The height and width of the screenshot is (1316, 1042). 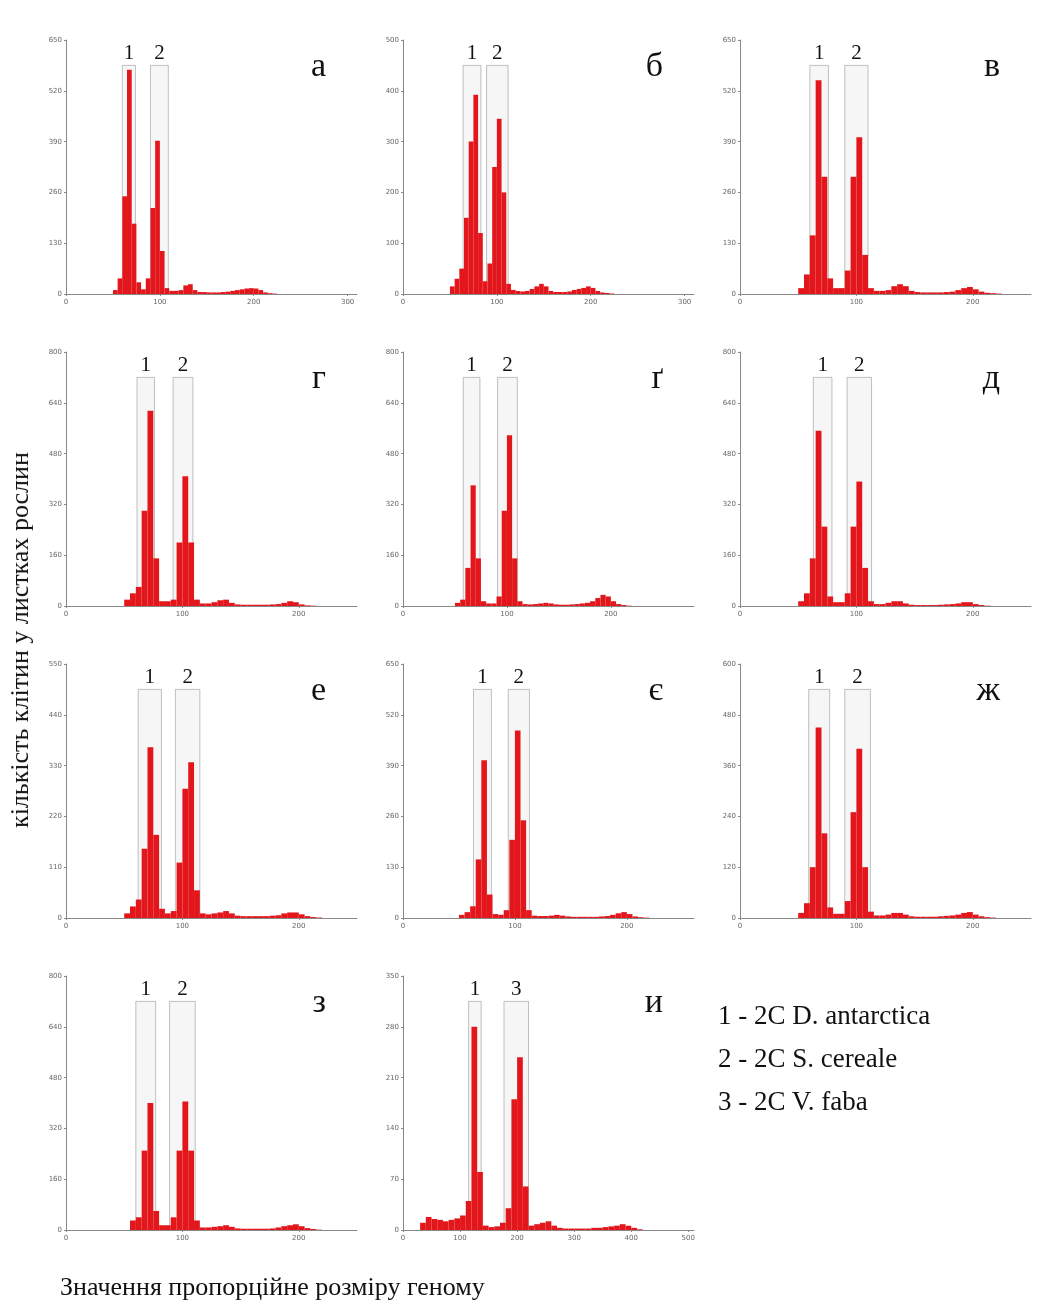 What do you see at coordinates (318, 688) in the screenshot?
I see `chart-title: е` at bounding box center [318, 688].